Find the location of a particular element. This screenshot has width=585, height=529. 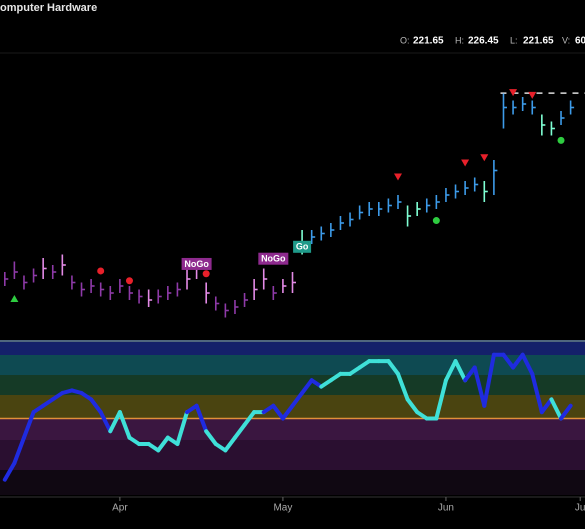

ohlc-value: 226.45 is located at coordinates (483, 41).